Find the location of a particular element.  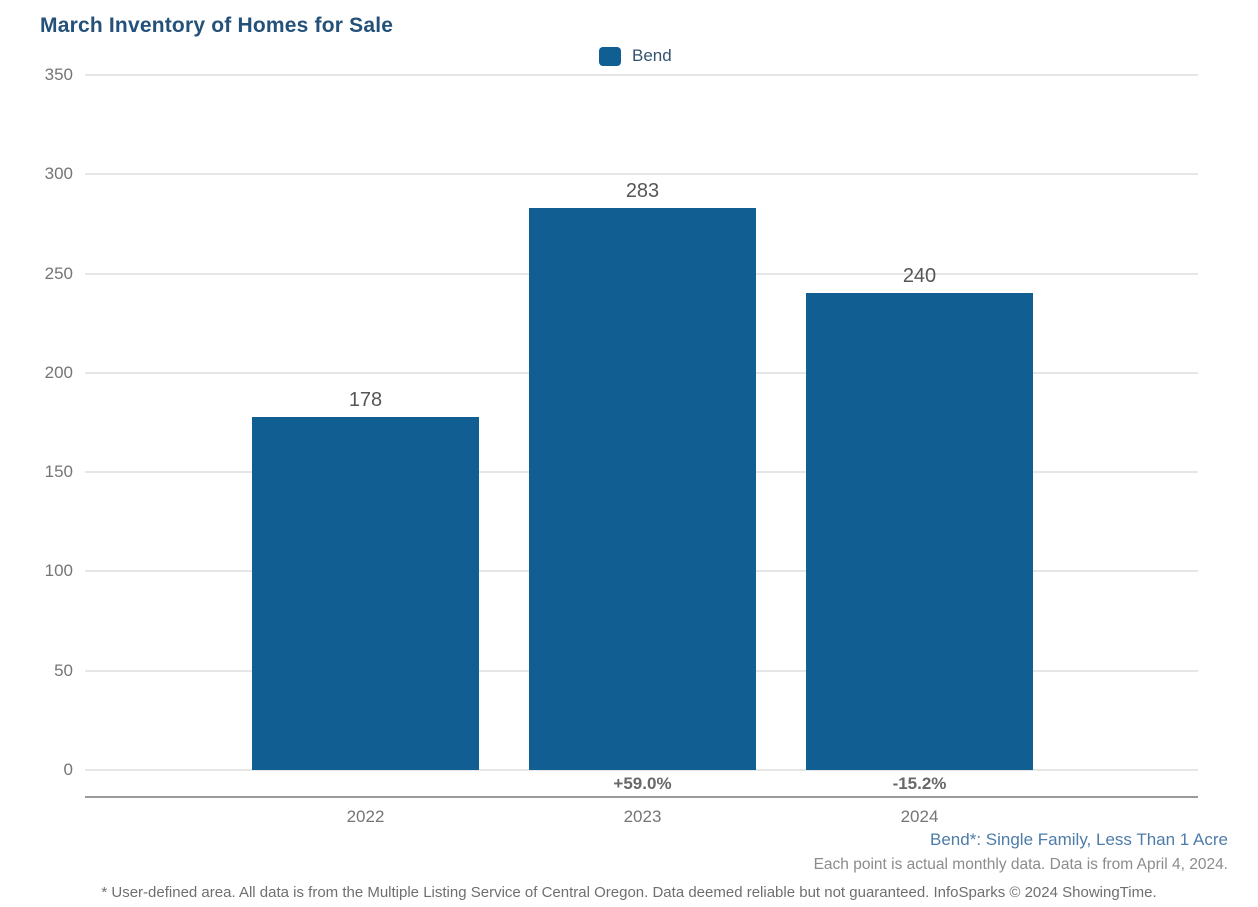

series-definition-note: Bend*: Single Family, Less Than 1 Acre is located at coordinates (1079, 839).